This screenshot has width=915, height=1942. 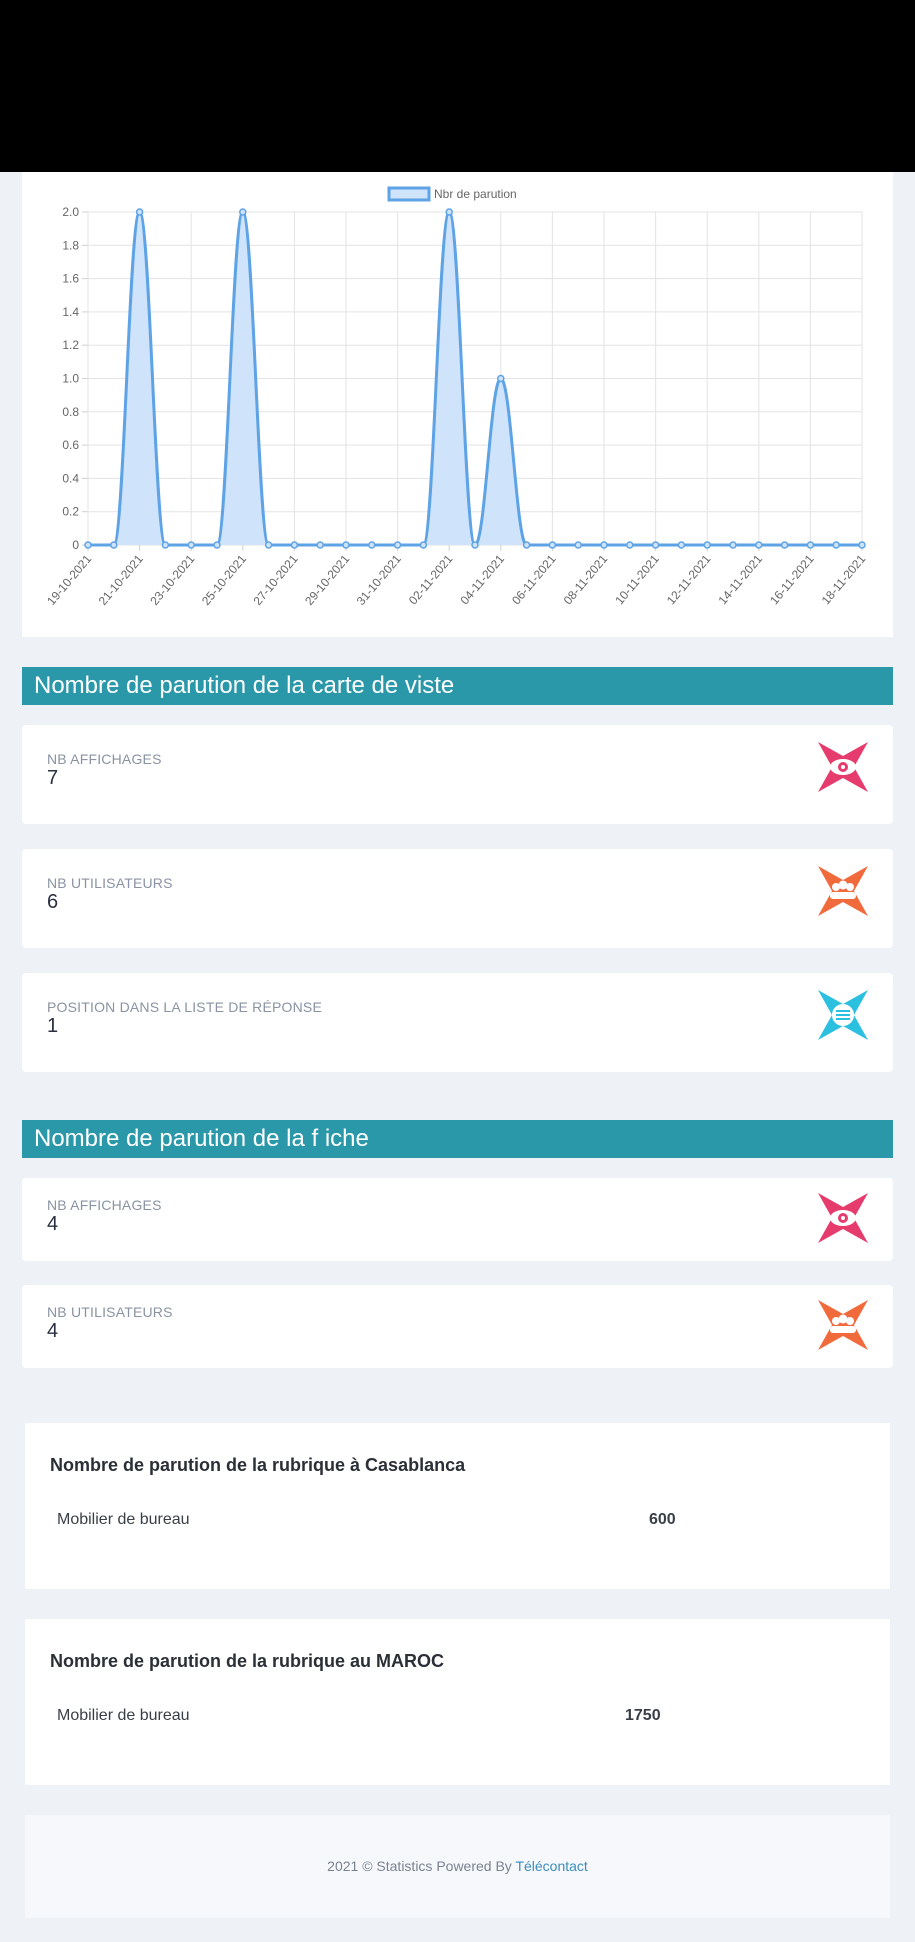 What do you see at coordinates (534, 580) in the screenshot?
I see `x-tick-label: 06-11-2021` at bounding box center [534, 580].